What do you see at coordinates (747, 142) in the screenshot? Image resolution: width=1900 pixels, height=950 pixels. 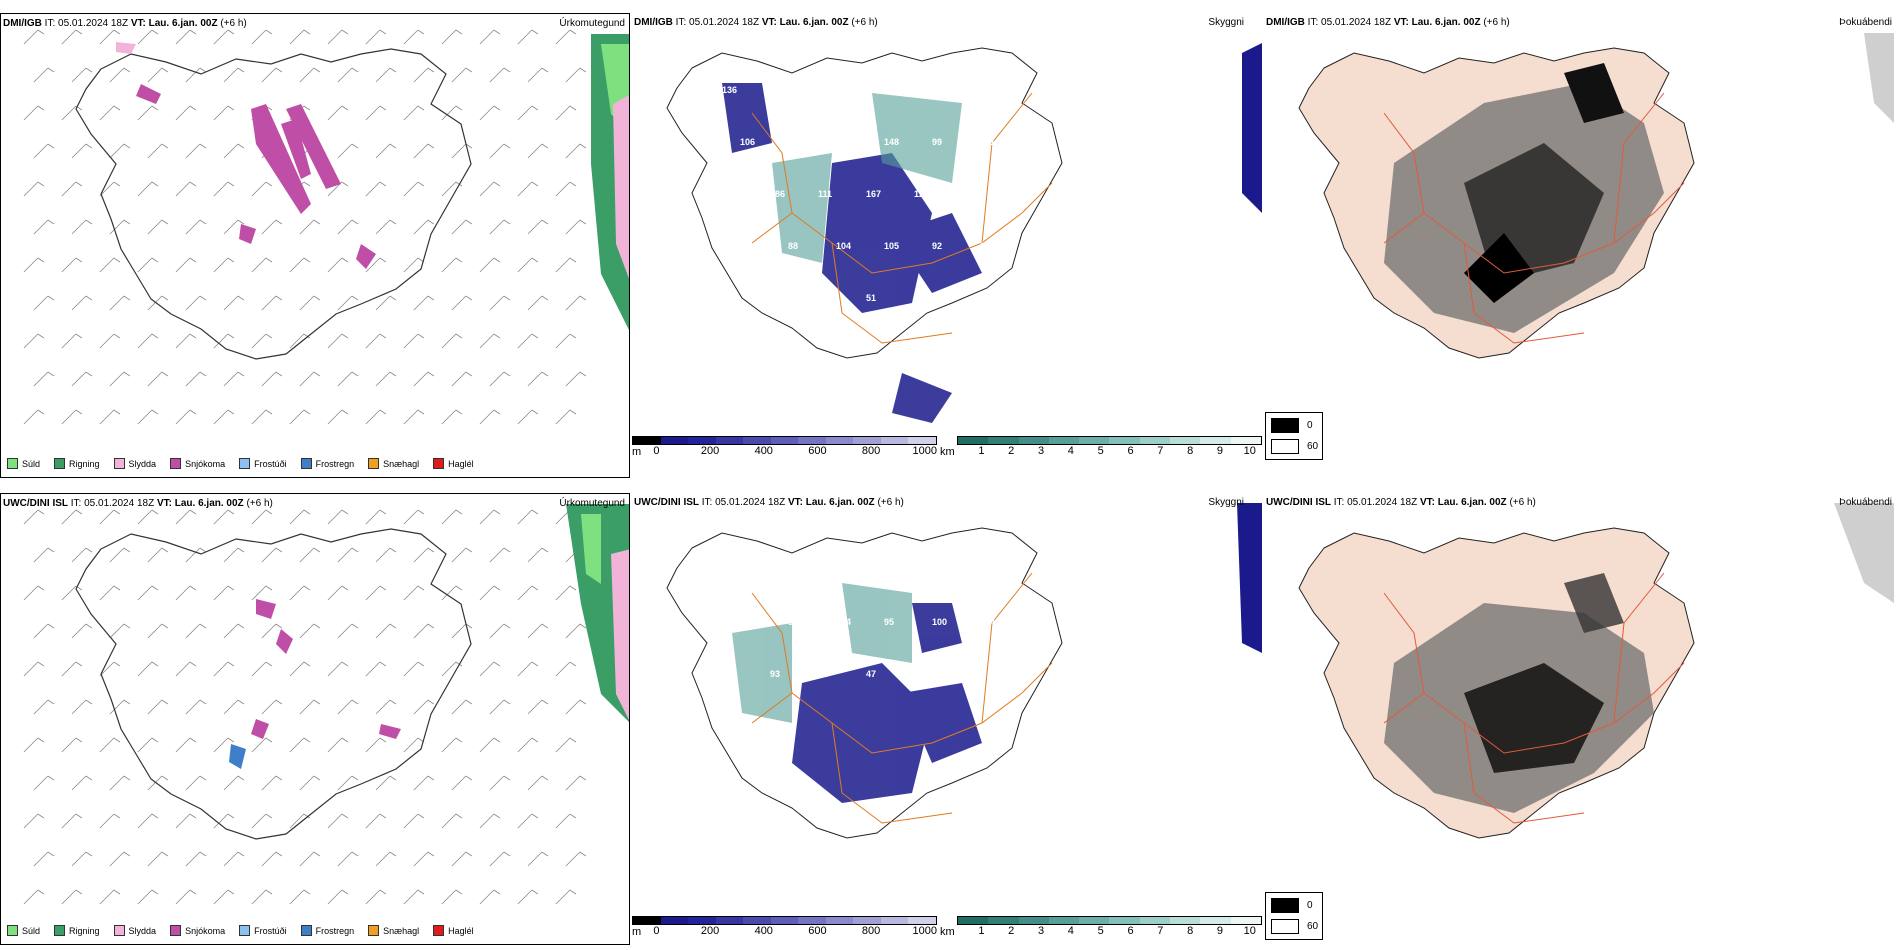 I see `cloud-base-value: 106` at bounding box center [747, 142].